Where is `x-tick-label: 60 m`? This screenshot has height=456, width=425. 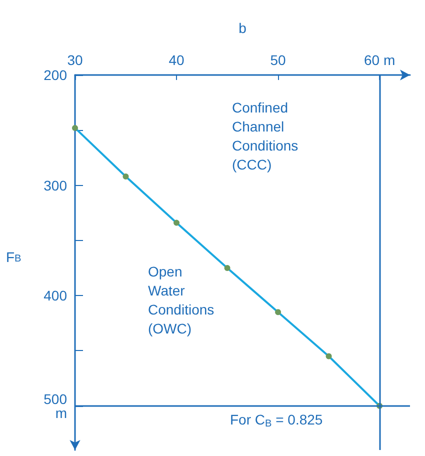 x-tick-label: 60 m is located at coordinates (380, 60).